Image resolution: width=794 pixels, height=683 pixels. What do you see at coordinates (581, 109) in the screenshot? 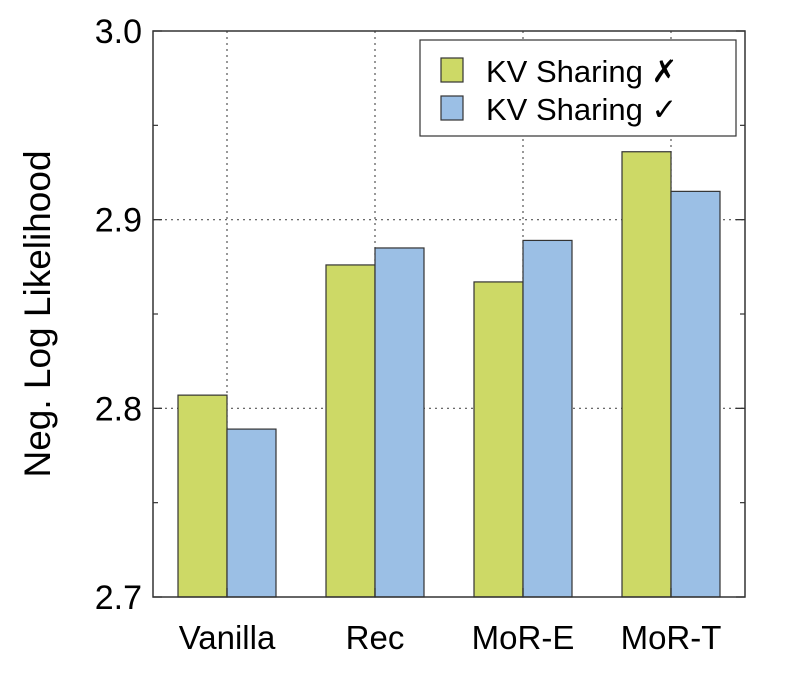
I see `legend-label-kv-sharing-on: KV Sharing ✓` at bounding box center [581, 109].